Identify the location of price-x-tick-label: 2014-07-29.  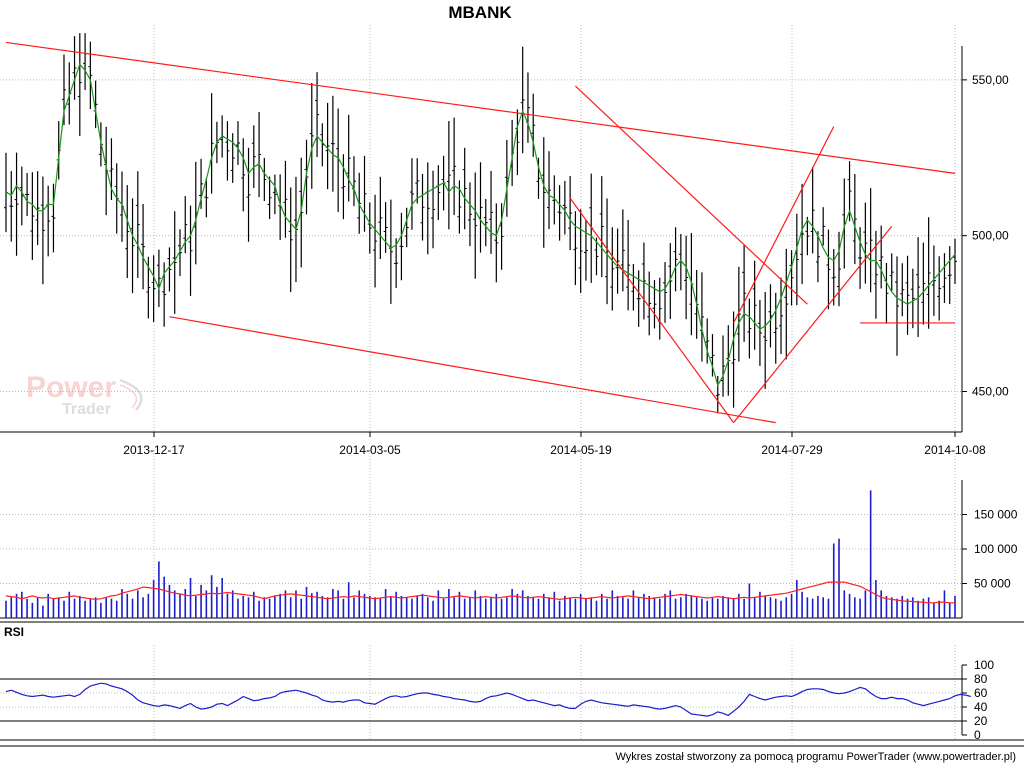
(792, 450).